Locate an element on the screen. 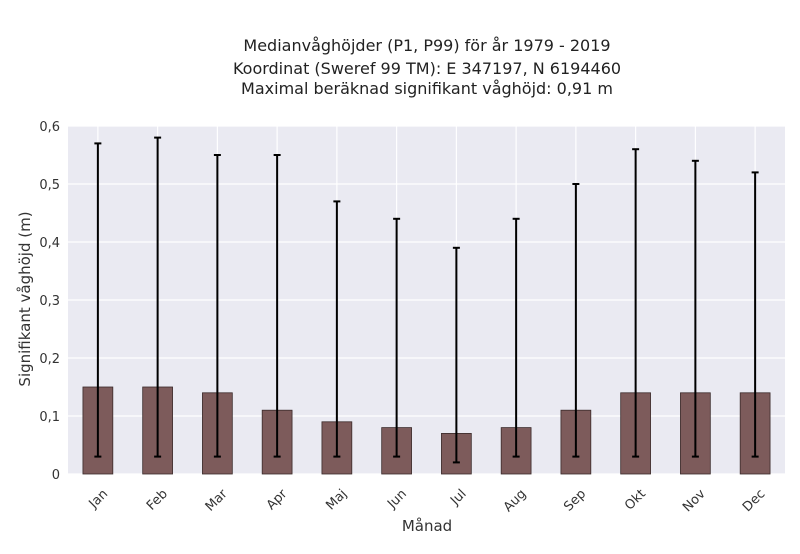  error-bar-dec is located at coordinates (755, 314).